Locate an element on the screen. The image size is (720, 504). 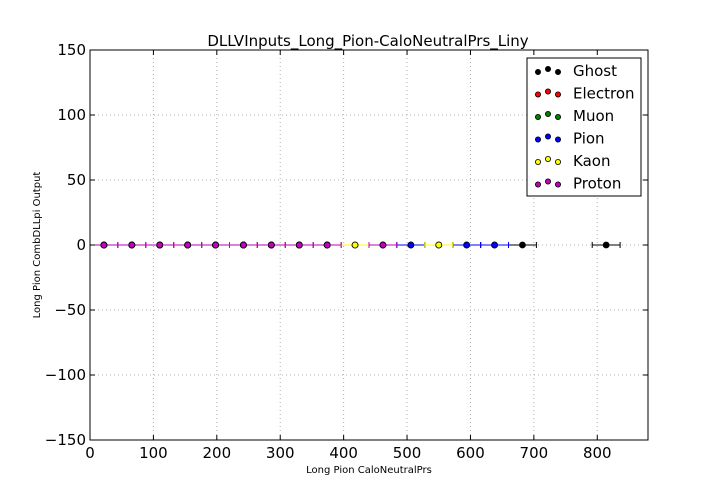
x-tick-label: 100 is located at coordinates (153, 453).